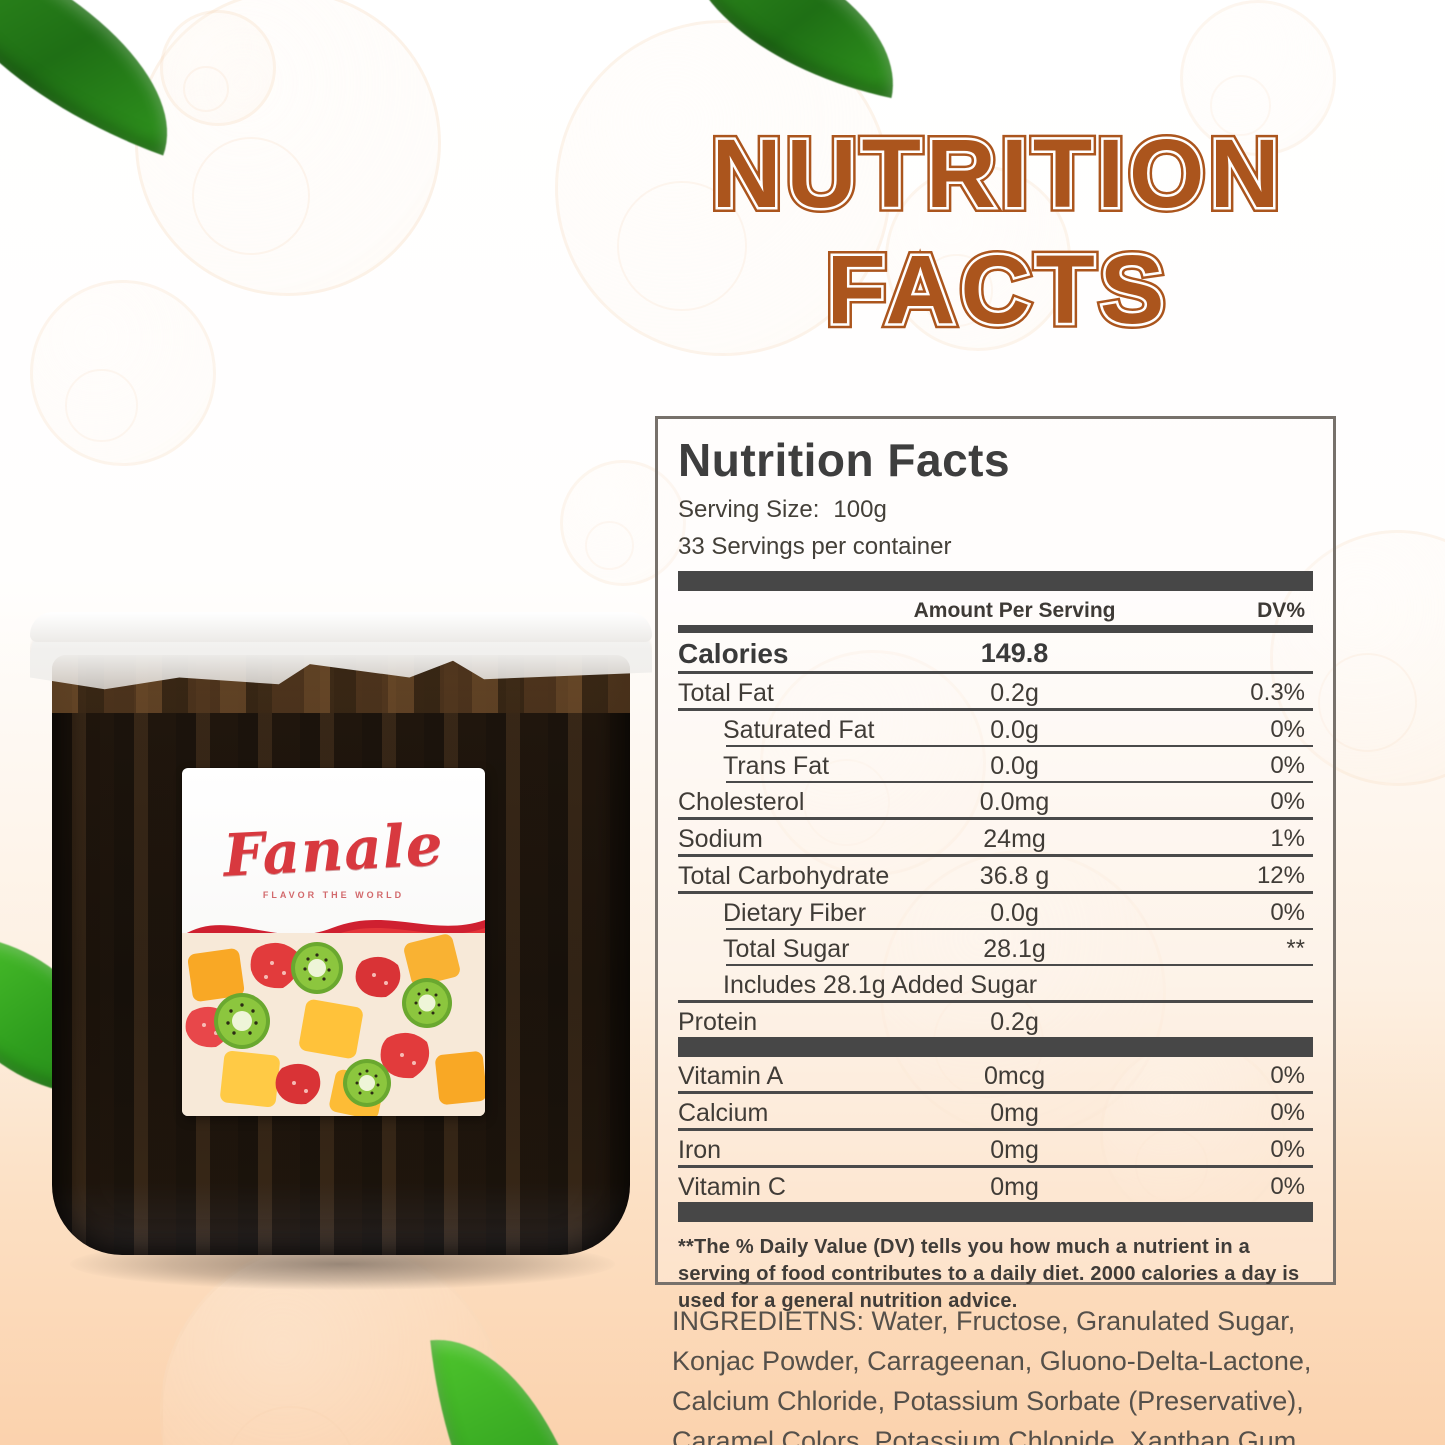 This screenshot has width=1445, height=1445. I want to click on nutrient-row: Cholesterol 0.0mg 0%, so click(995, 800).